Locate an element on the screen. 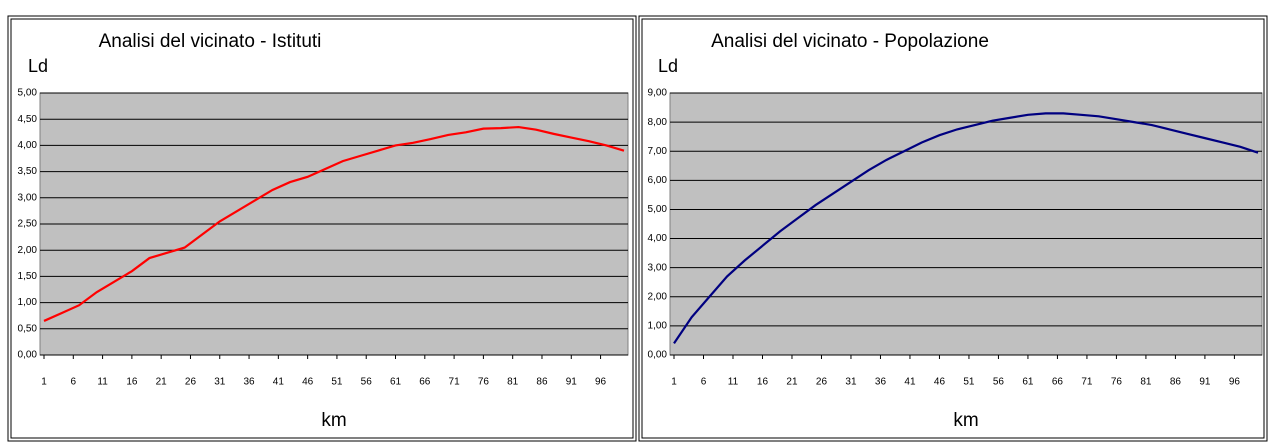 This screenshot has width=1270, height=443. y-tick-label: 1,50 is located at coordinates (28, 276).